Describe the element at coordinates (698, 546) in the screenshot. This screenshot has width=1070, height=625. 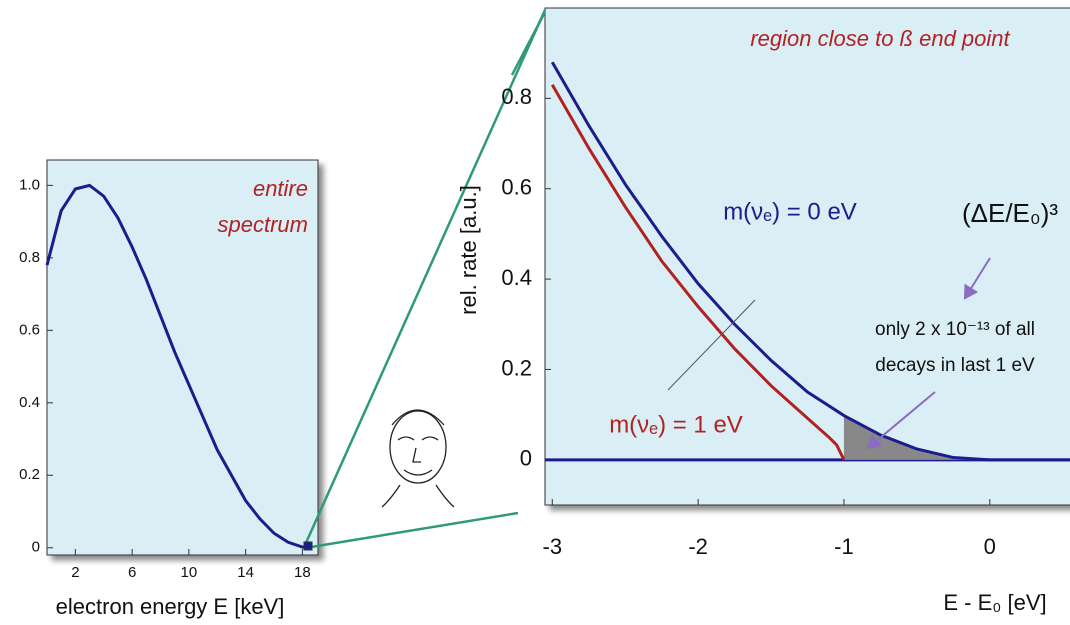
I see `x-tick-label: -2` at that location.